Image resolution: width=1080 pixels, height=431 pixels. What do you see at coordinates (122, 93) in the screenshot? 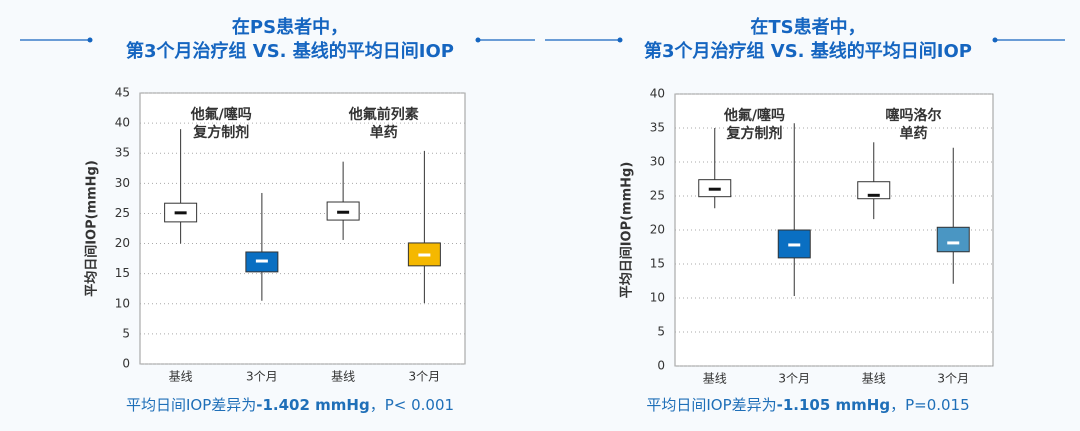
I see `y-tick-label: 45` at bounding box center [122, 93].